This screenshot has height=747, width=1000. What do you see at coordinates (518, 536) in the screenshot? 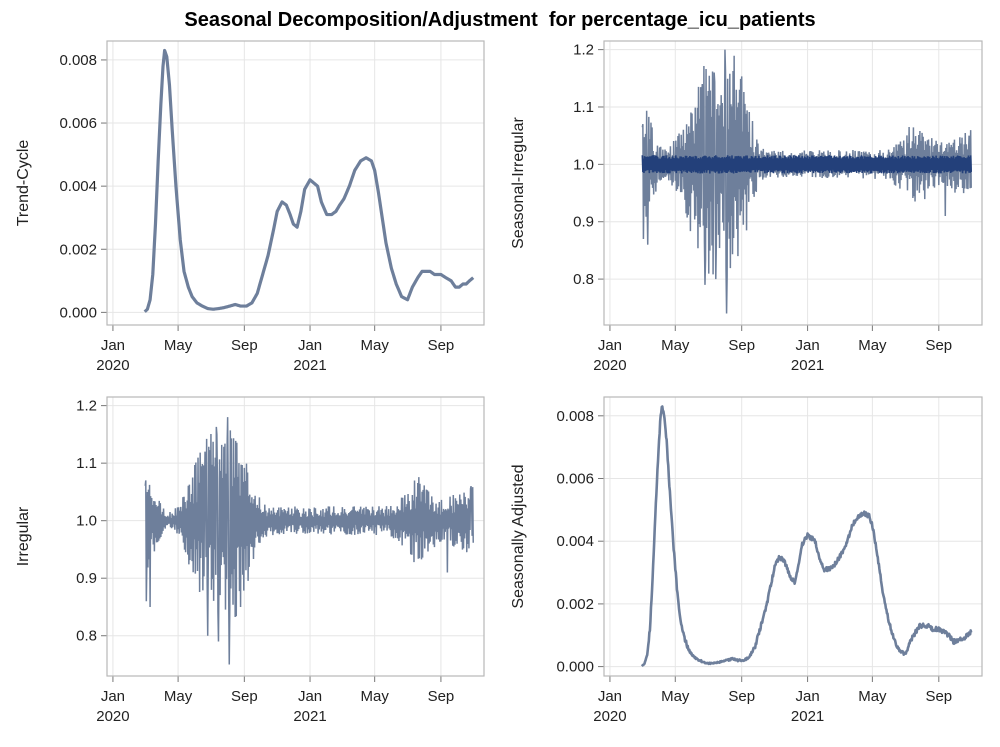
I see `y-axis-label: Seasonally Adjusted` at bounding box center [518, 536].